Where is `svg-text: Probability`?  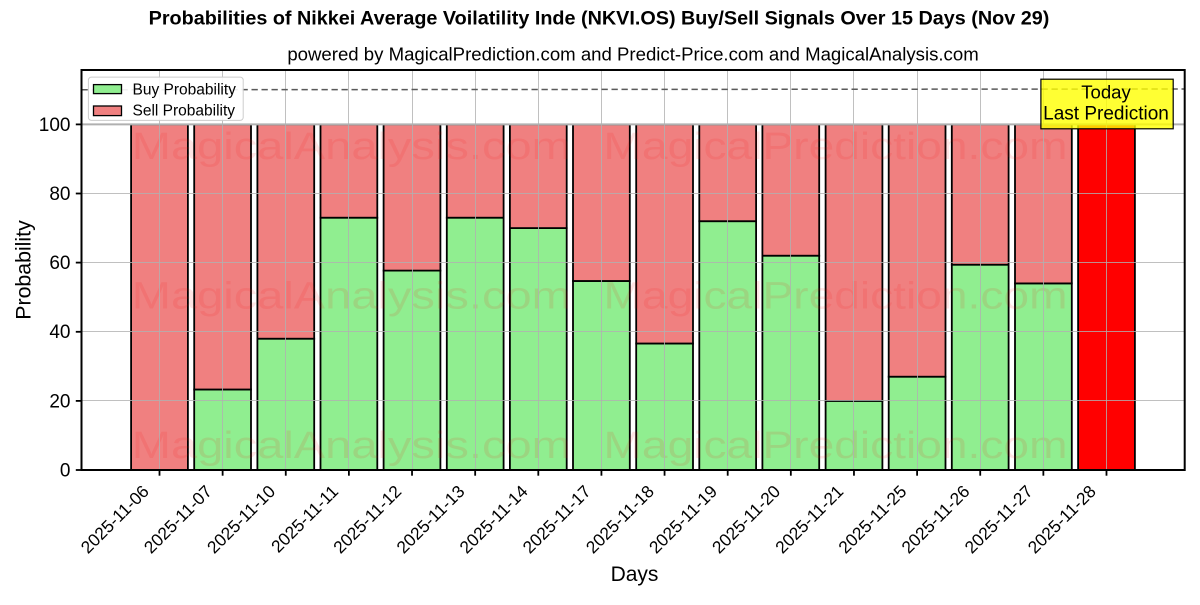
svg-text: Probability is located at coordinates (24, 270).